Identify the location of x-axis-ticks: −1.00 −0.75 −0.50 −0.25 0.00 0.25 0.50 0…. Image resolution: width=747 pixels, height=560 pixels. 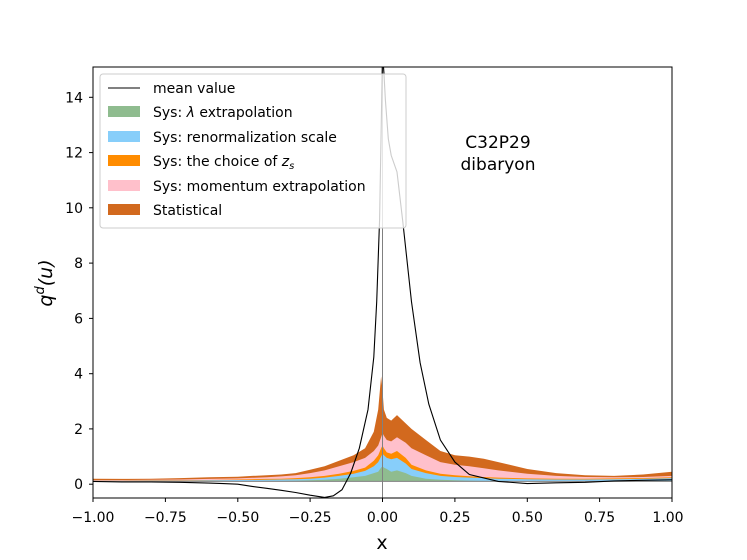
(378, 512).